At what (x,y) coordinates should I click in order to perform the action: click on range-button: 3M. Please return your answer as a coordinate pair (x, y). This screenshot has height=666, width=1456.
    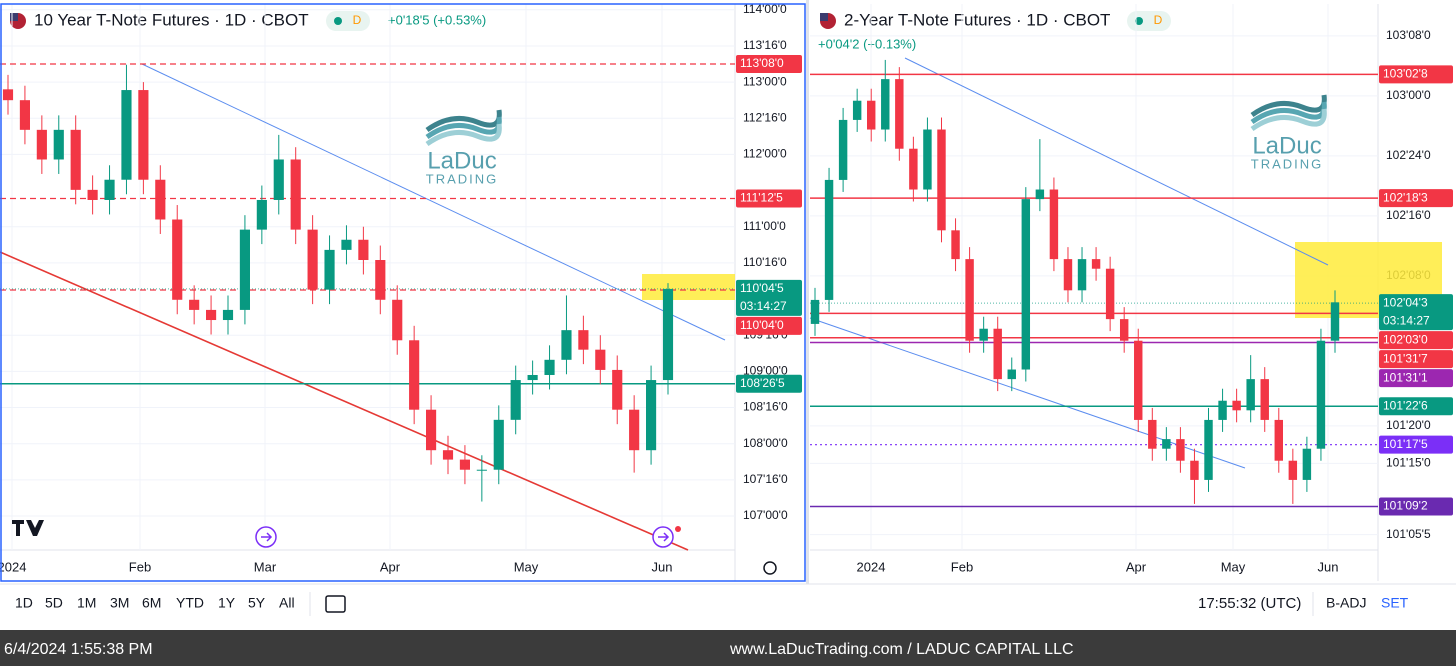
    Looking at the image, I should click on (119, 603).